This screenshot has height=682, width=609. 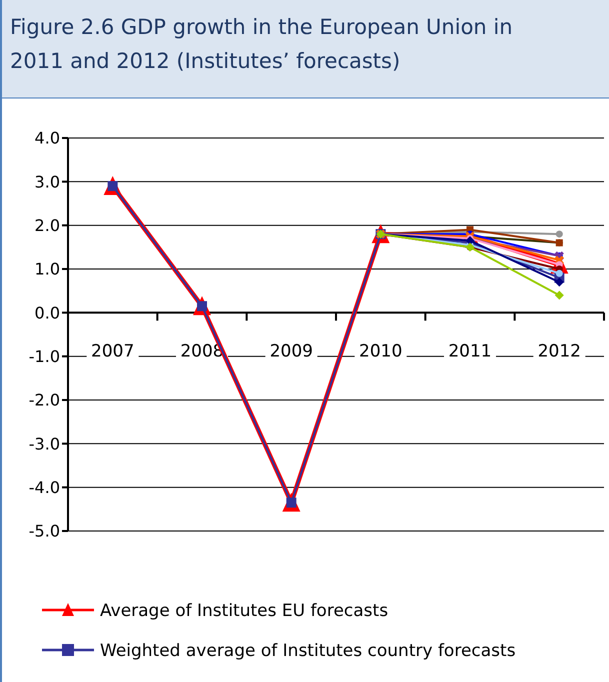 I want to click on x-tick-label: 2007, so click(x=112, y=352).